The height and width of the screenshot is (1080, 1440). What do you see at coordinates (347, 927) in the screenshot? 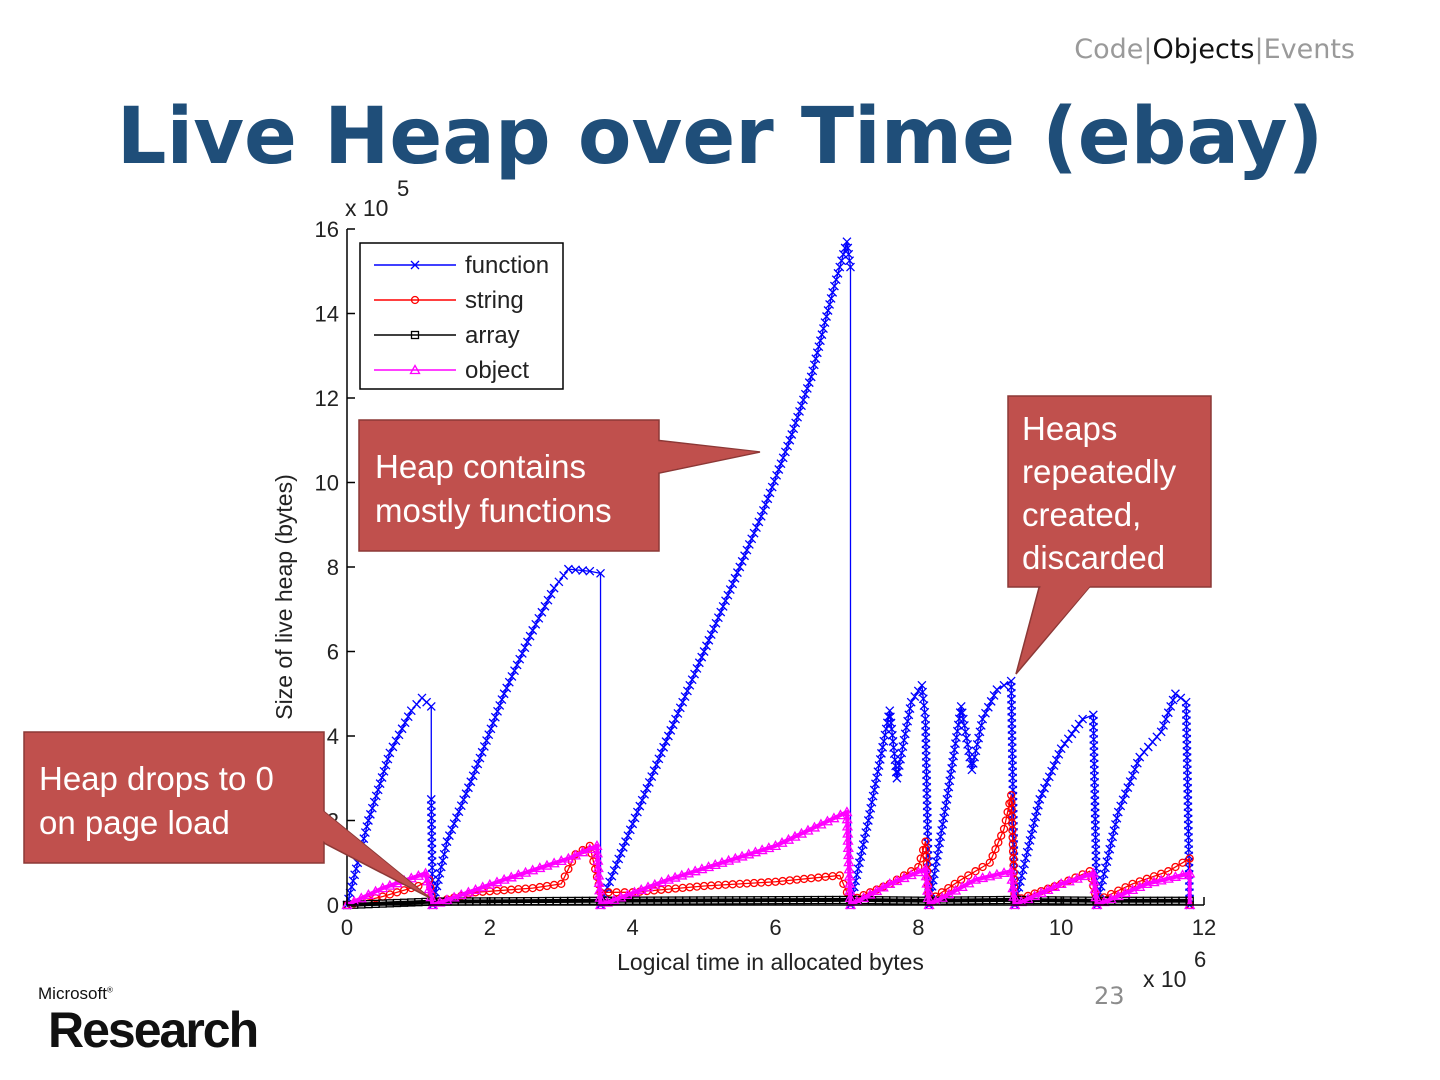
I see `x-tick-label: 0` at bounding box center [347, 927].